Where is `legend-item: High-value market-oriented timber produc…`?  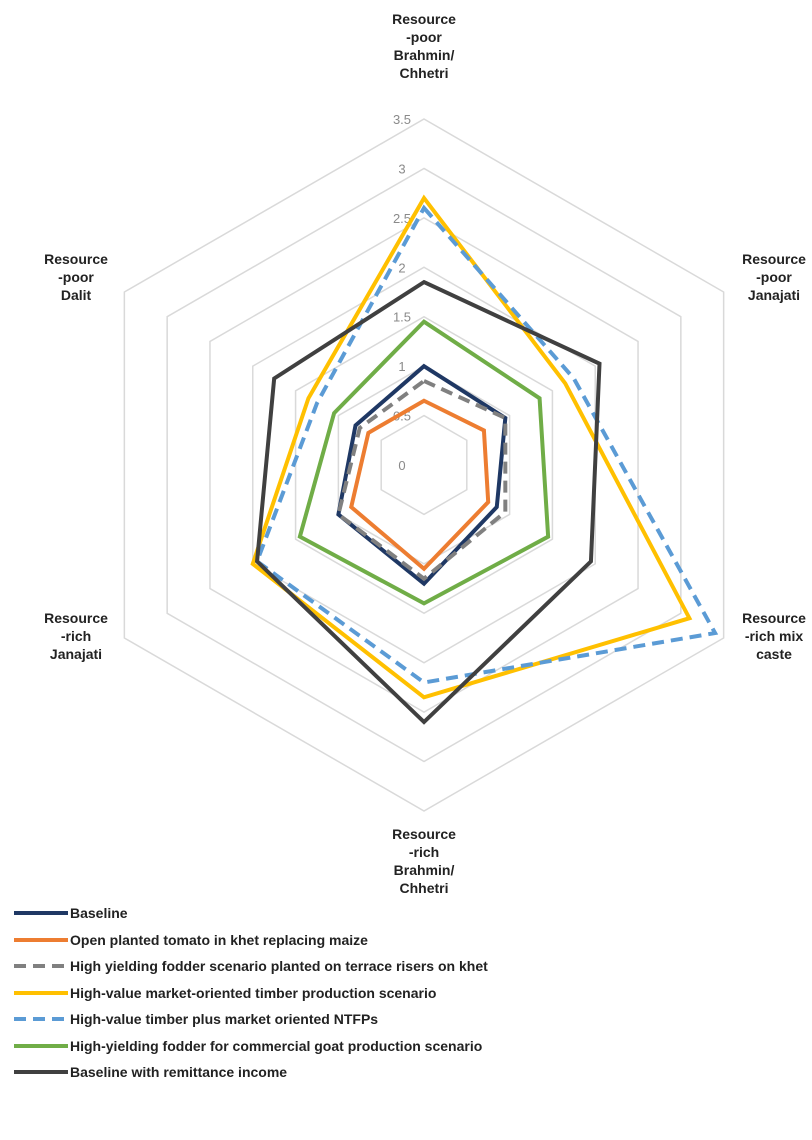
legend-item: High-value market-oriented timber produc… is located at coordinates (251, 993).